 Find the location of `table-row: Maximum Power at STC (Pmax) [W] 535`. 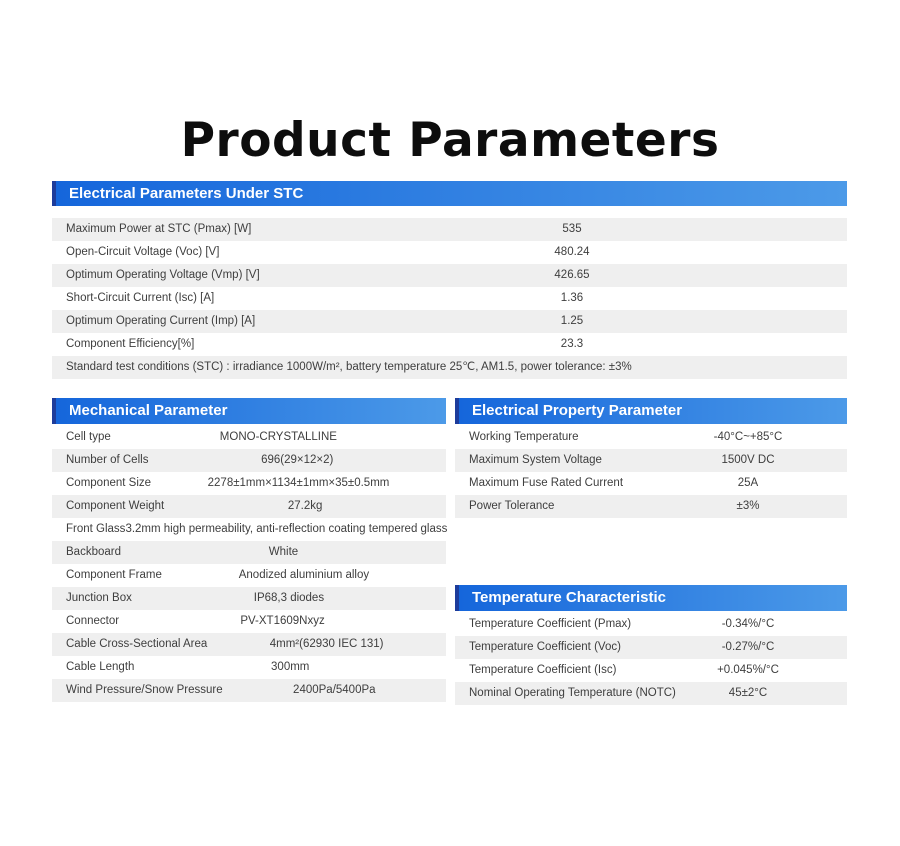

table-row: Maximum Power at STC (Pmax) [W] 535 is located at coordinates (449, 229).